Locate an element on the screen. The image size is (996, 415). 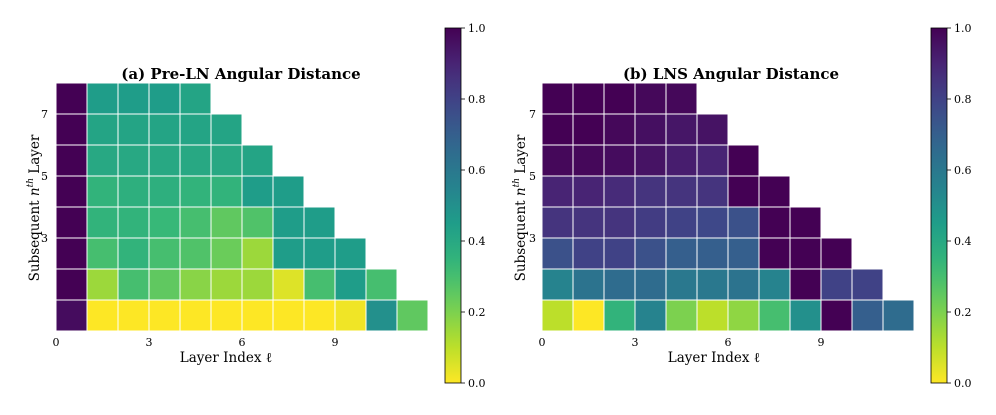
colorbar-tick-label-a: 0.8 is located at coordinates (477, 99).